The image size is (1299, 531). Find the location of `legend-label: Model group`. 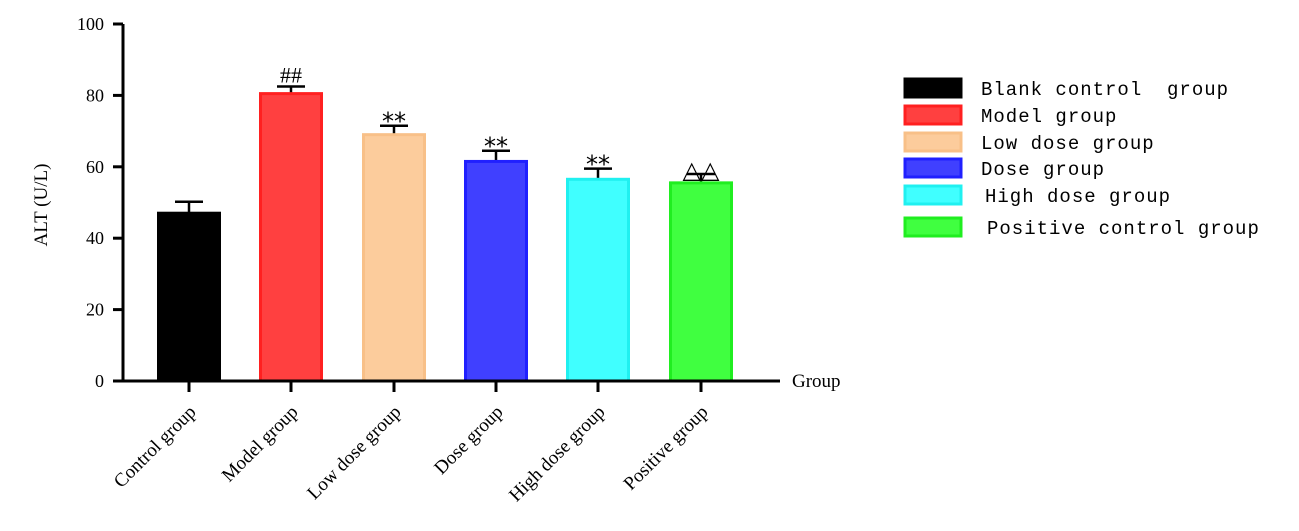

legend-label: Model group is located at coordinates (1049, 117).